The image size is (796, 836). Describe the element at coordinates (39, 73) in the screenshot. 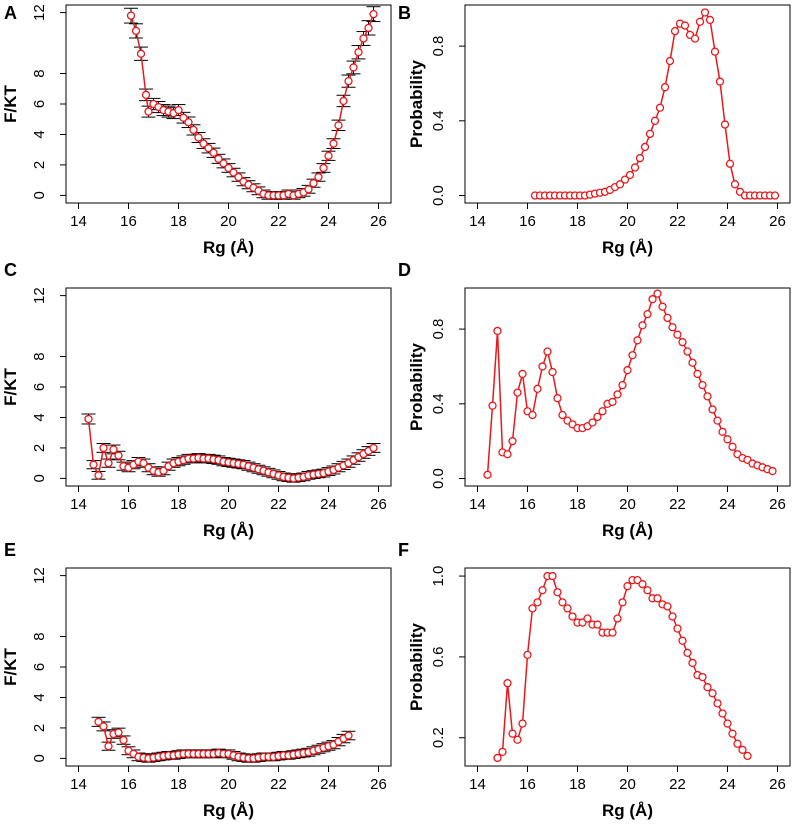

I see `y-tick-label: 8` at that location.